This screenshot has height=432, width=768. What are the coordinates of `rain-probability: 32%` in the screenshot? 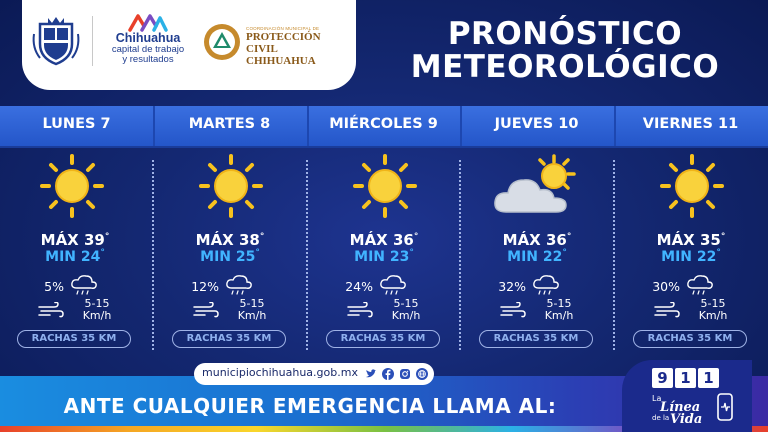 It's located at (512, 286).